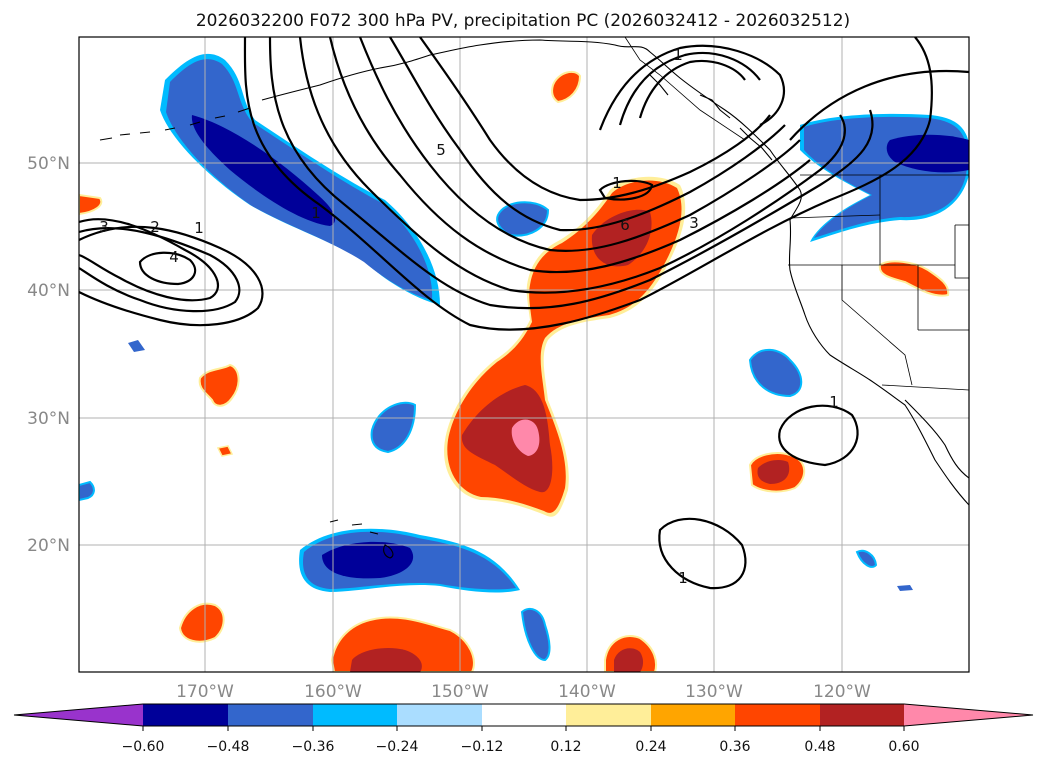 The height and width of the screenshot is (765, 1047). I want to click on lon-label: 120°W, so click(842, 692).